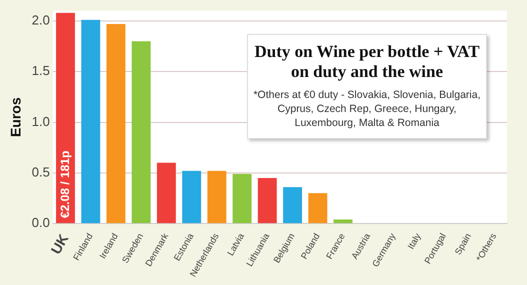 The image size is (527, 285). I want to click on y-axis-title: Euros, so click(15, 117).